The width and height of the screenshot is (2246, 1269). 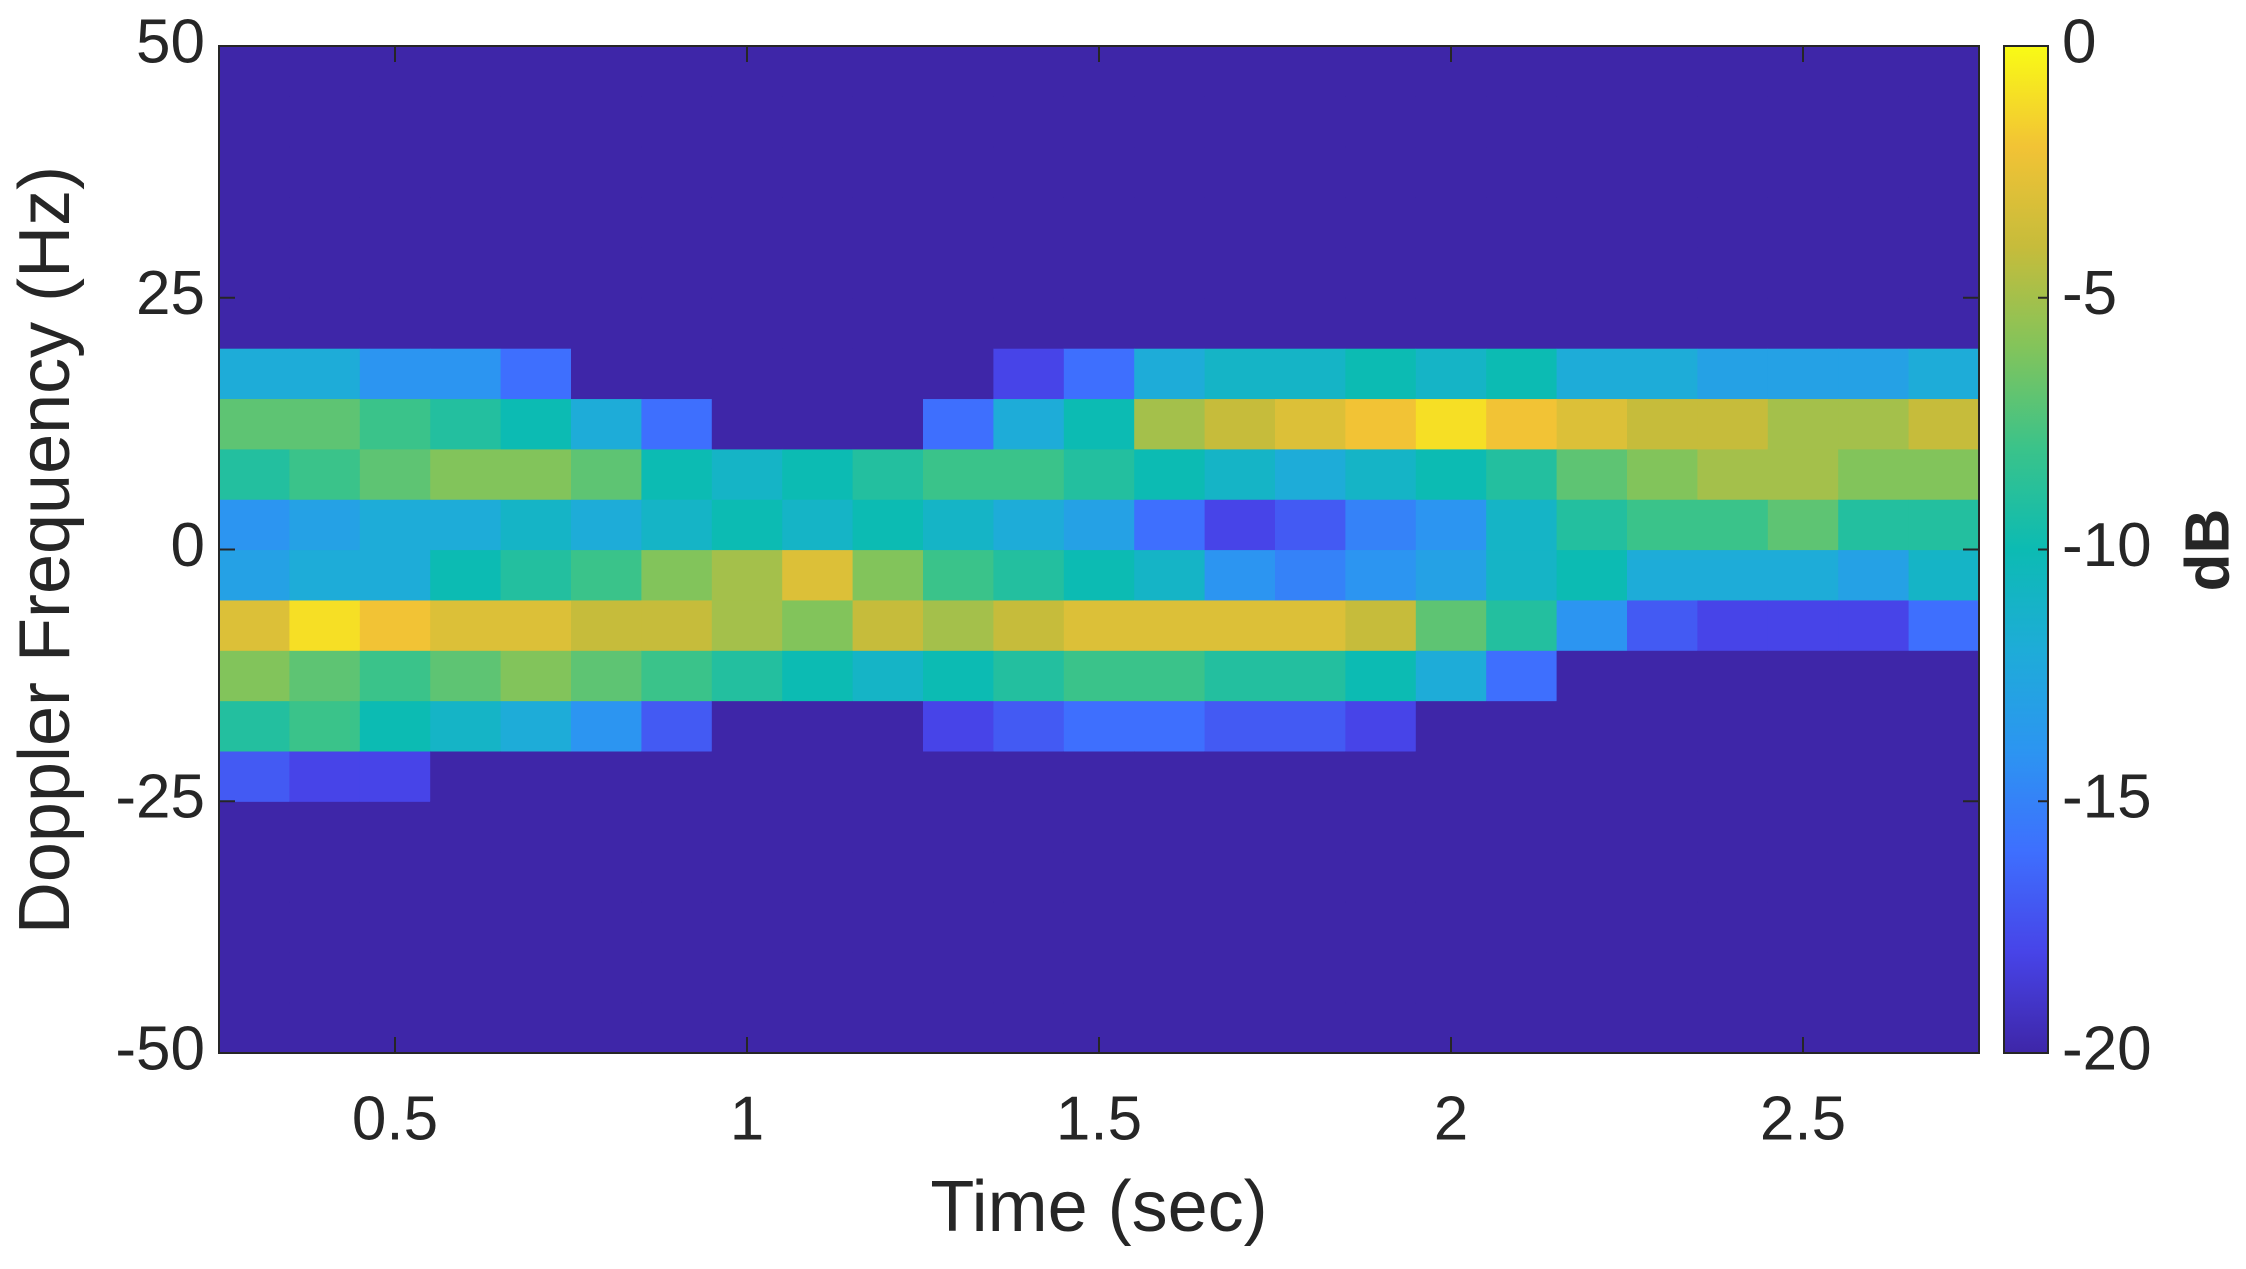 I want to click on colorbar-tick-label: -10, so click(x=2107, y=545).